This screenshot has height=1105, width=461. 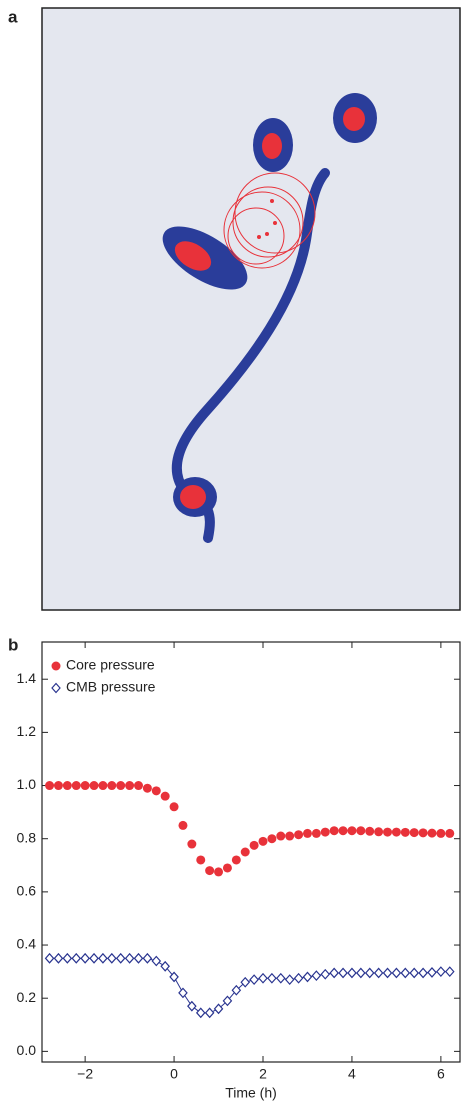 I want to click on x-tick-label: −2, so click(x=85, y=1074).